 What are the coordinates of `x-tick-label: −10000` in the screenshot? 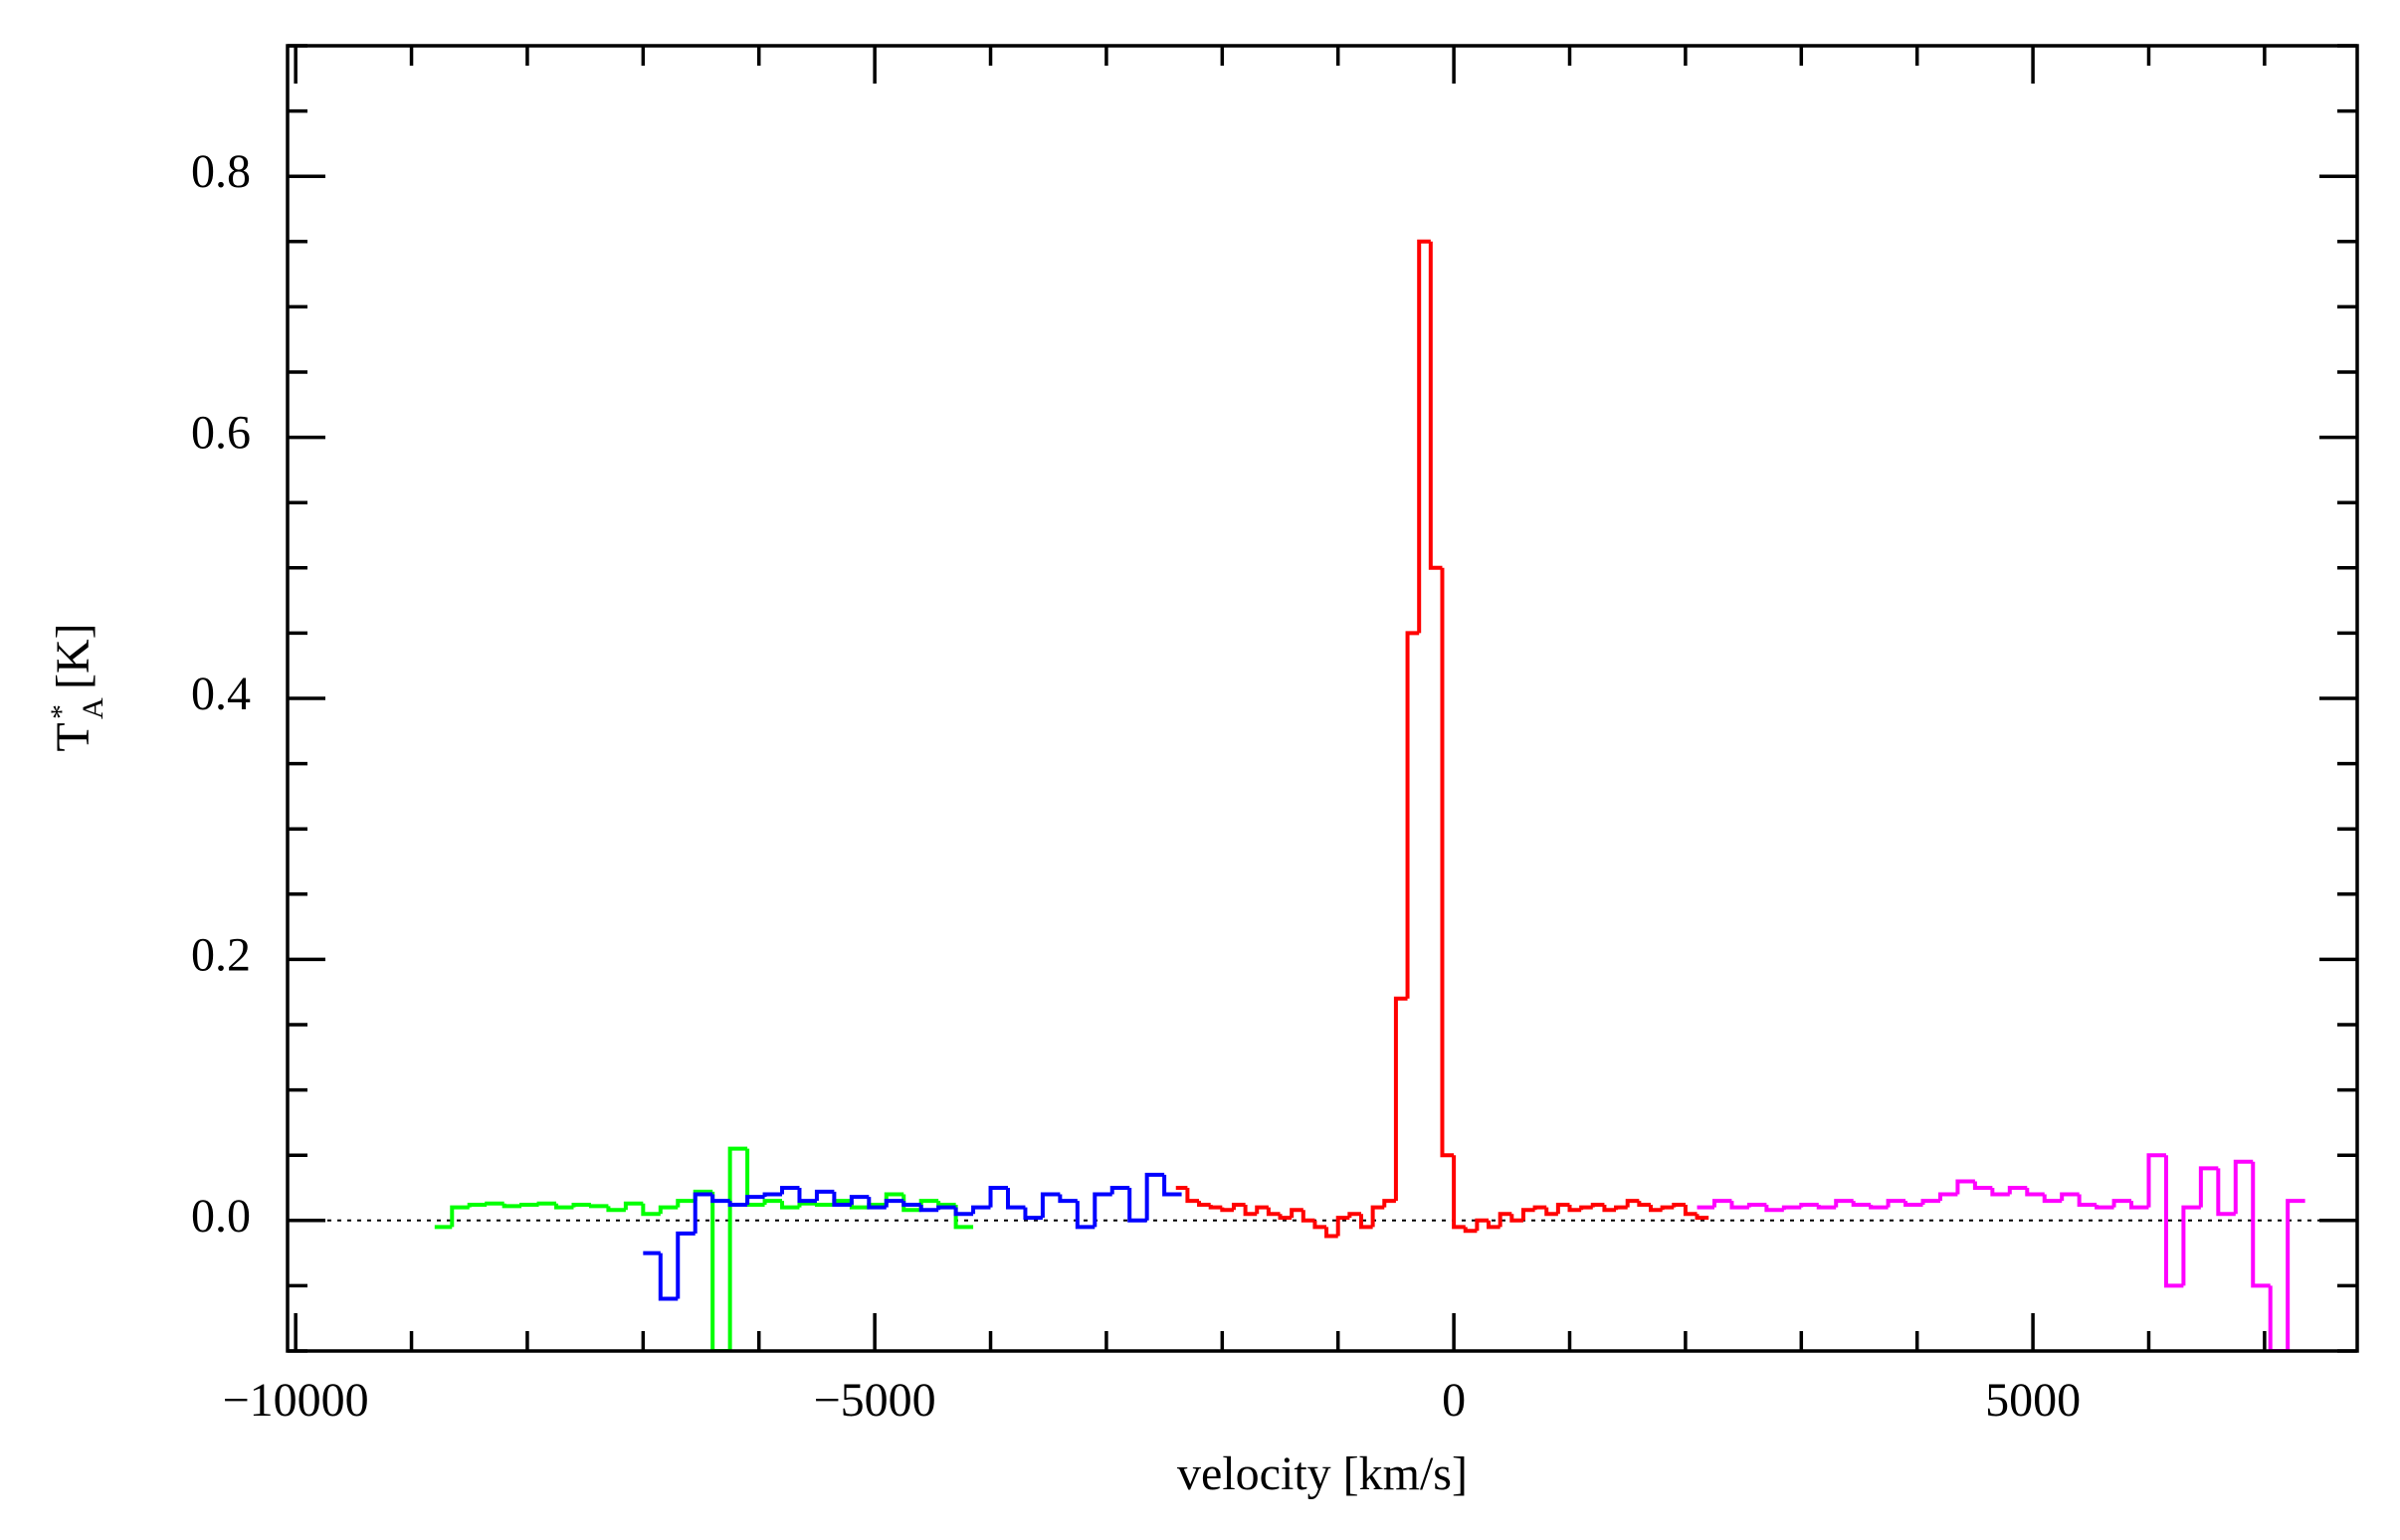 It's located at (296, 1400).